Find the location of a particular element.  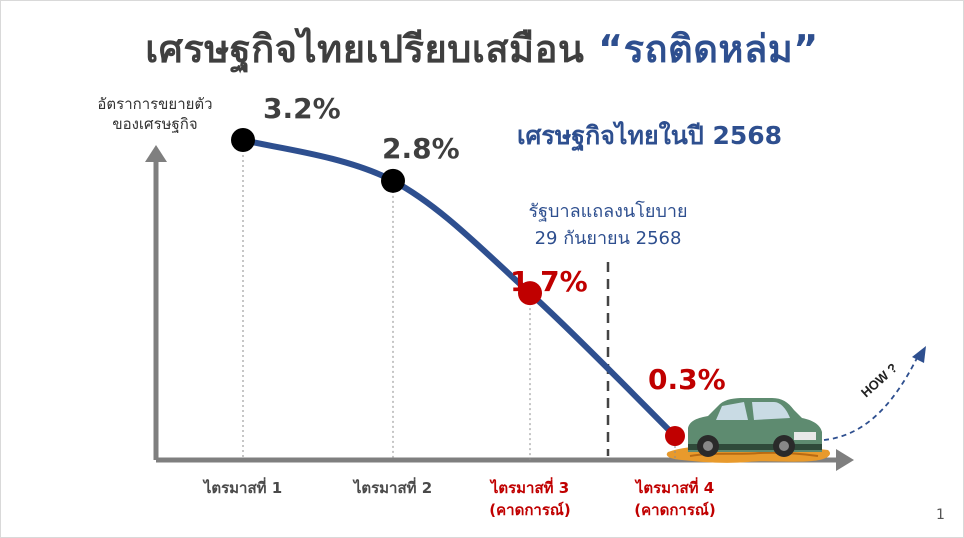

data-point-q4 is located at coordinates (675, 436).